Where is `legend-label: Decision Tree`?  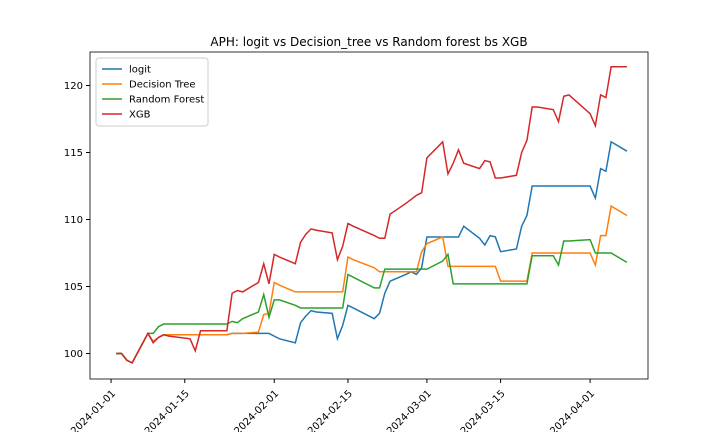 legend-label: Decision Tree is located at coordinates (162, 85).